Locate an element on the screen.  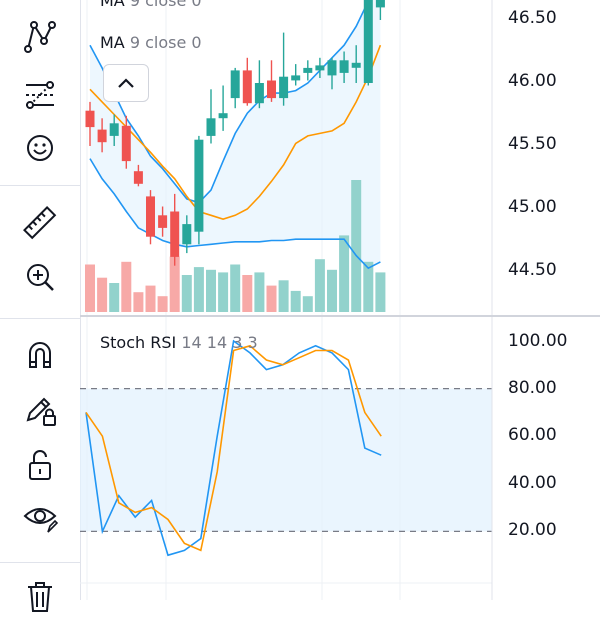
collapse-legend-button is located at coordinates (126, 83).